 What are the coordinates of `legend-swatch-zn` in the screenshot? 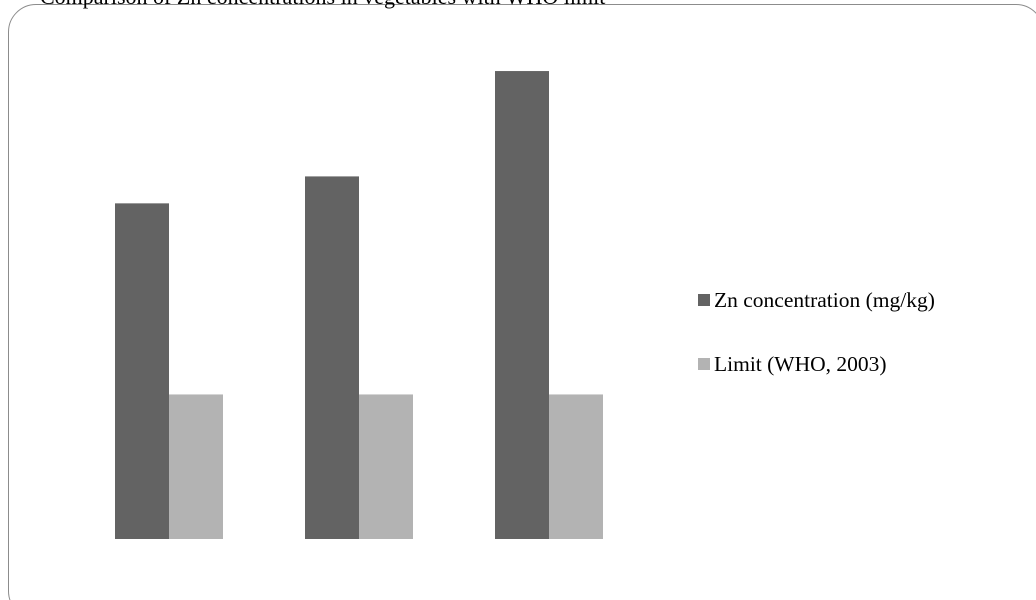 It's located at (704, 300).